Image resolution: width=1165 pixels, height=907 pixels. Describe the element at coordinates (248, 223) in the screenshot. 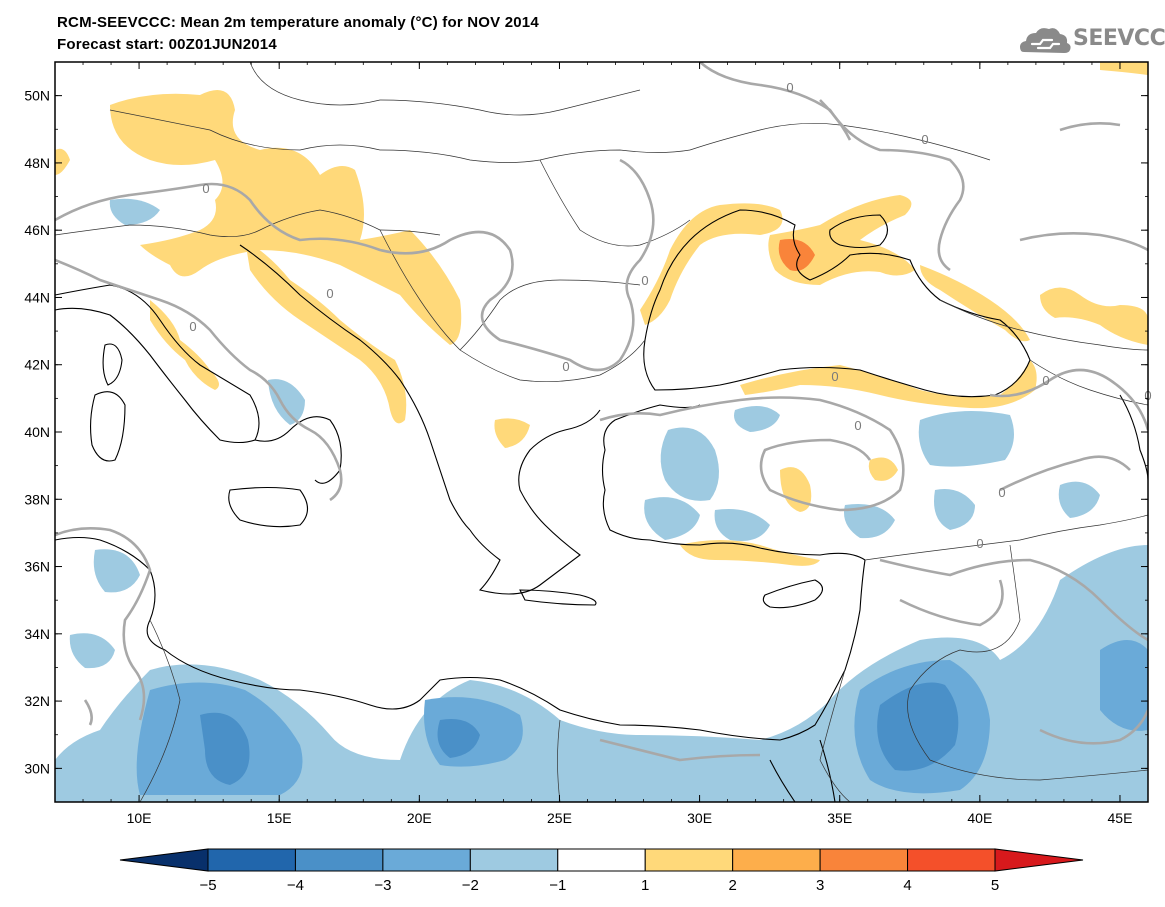

I see `borders-alps` at that location.